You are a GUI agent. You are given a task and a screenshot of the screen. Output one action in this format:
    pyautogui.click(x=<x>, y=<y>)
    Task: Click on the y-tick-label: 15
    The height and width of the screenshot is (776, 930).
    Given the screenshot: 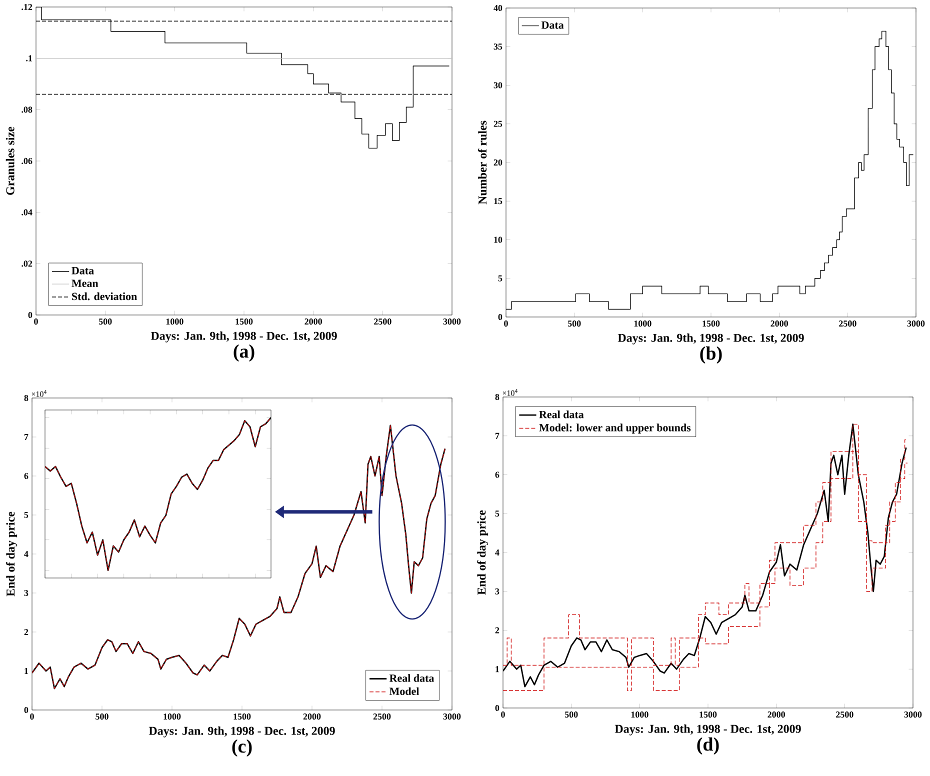 What is the action you would take?
    pyautogui.click(x=498, y=201)
    